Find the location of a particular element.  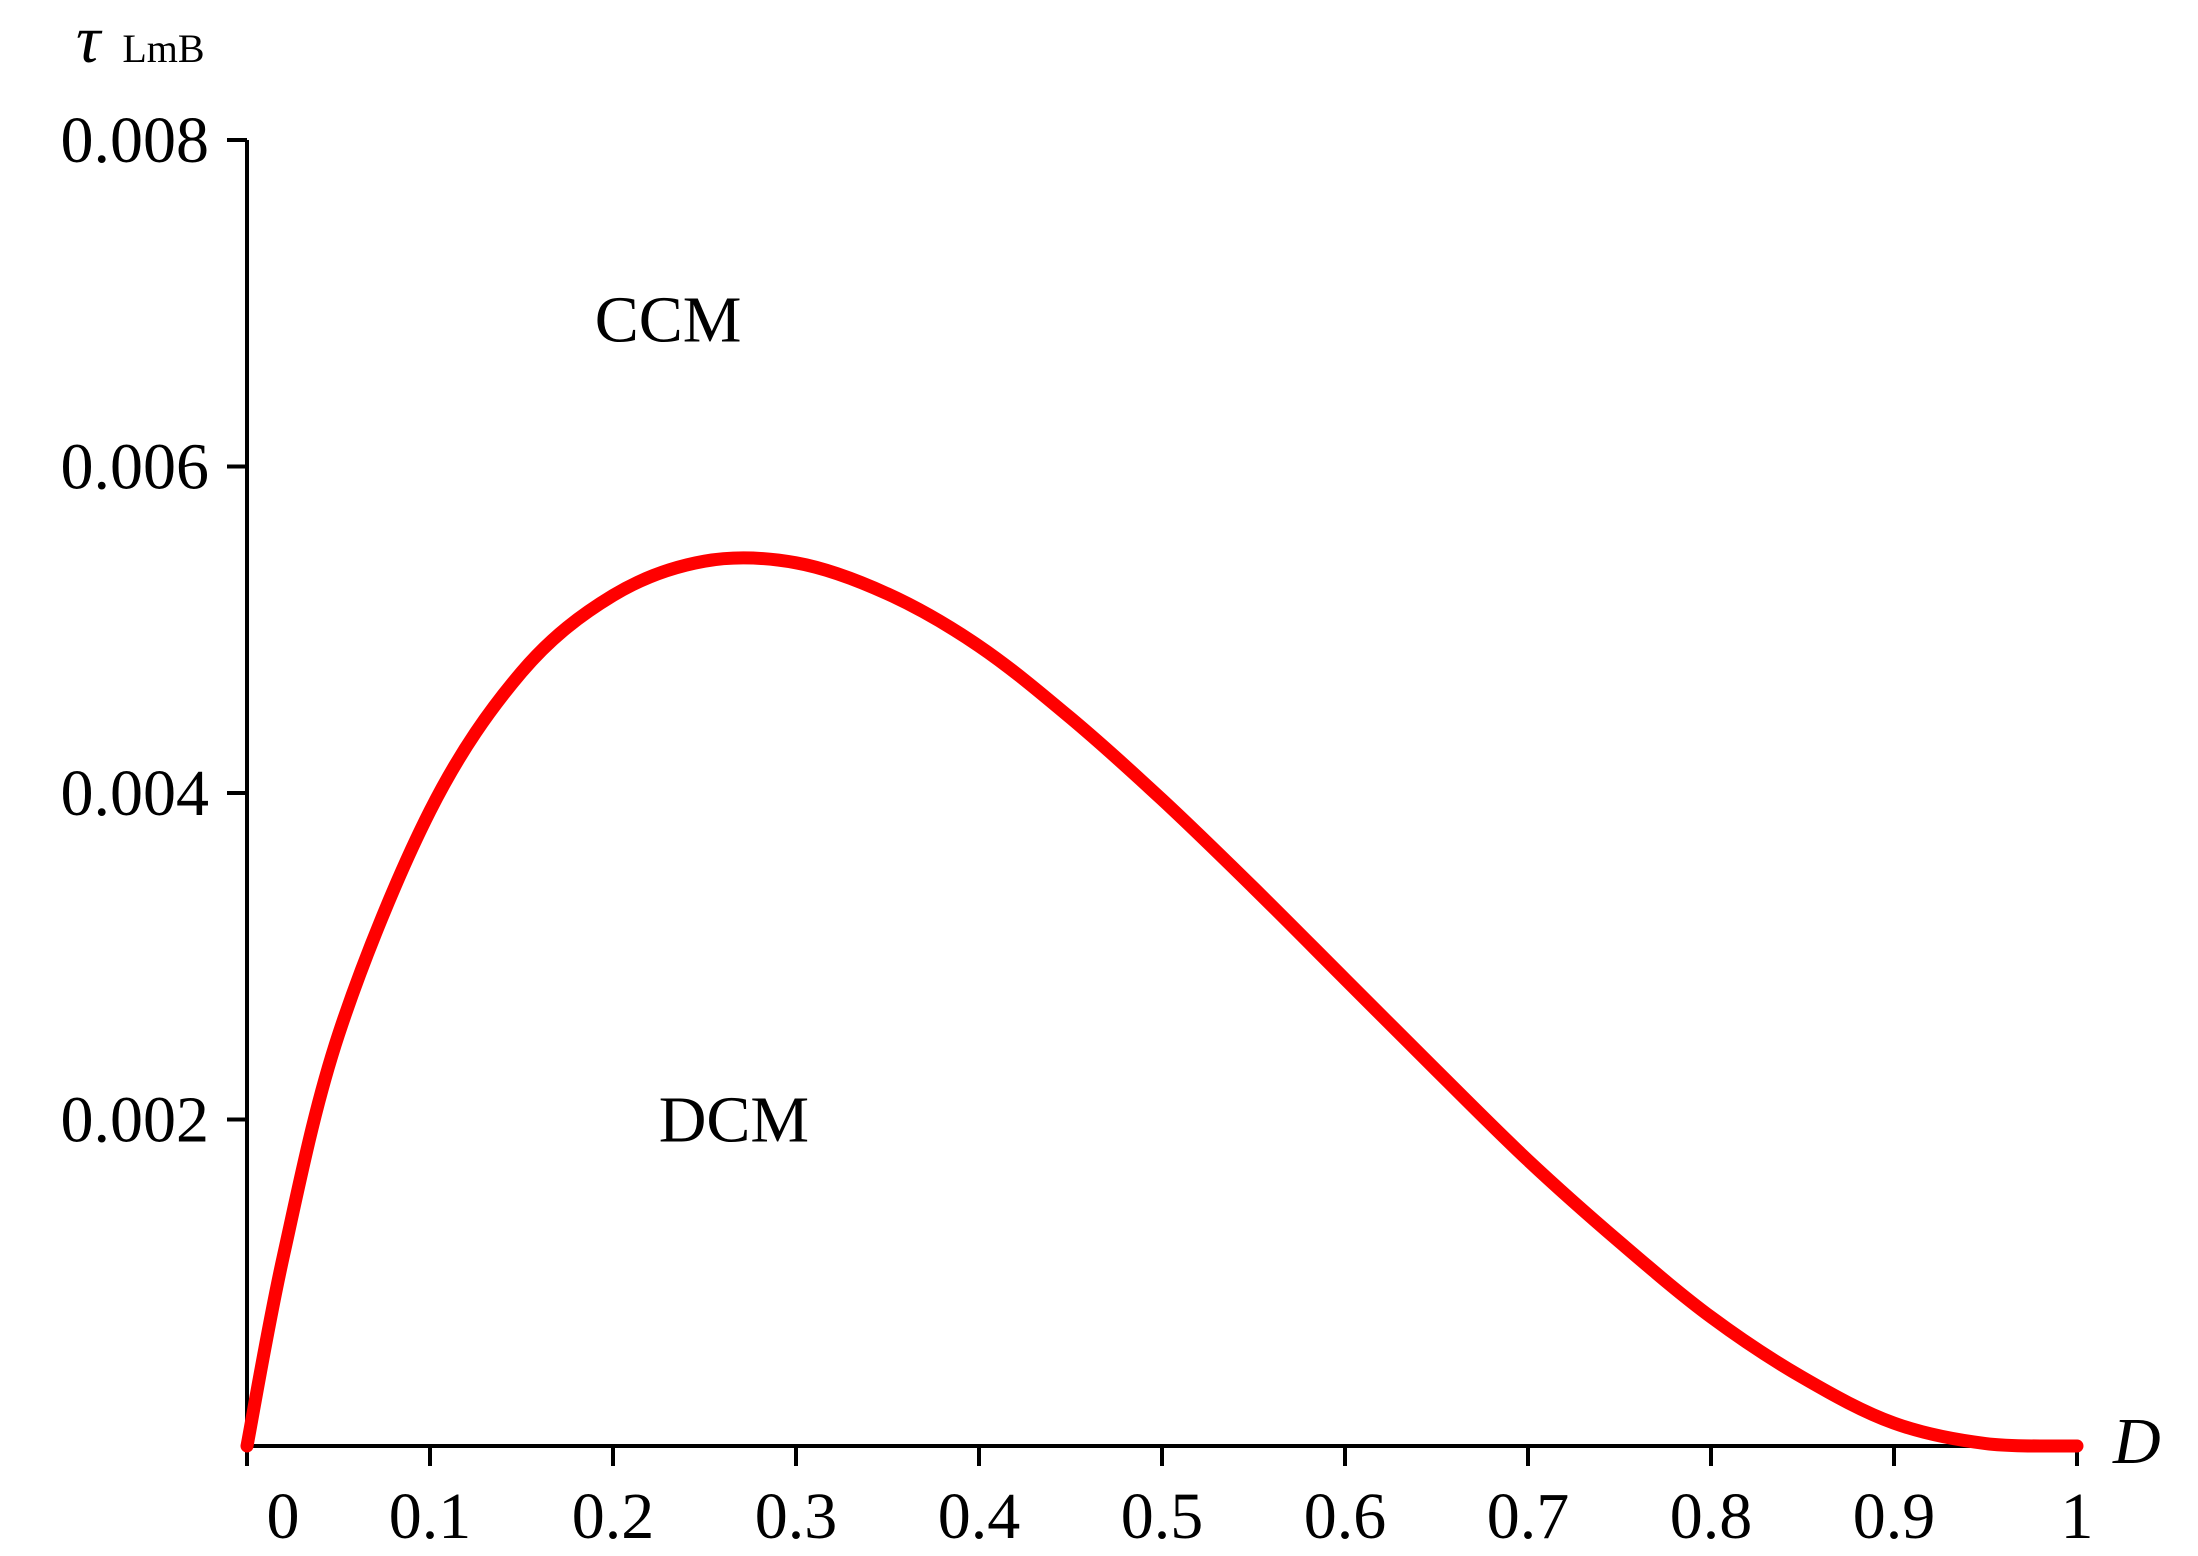

x-tick-label: 0.5 is located at coordinates (1162, 1516).